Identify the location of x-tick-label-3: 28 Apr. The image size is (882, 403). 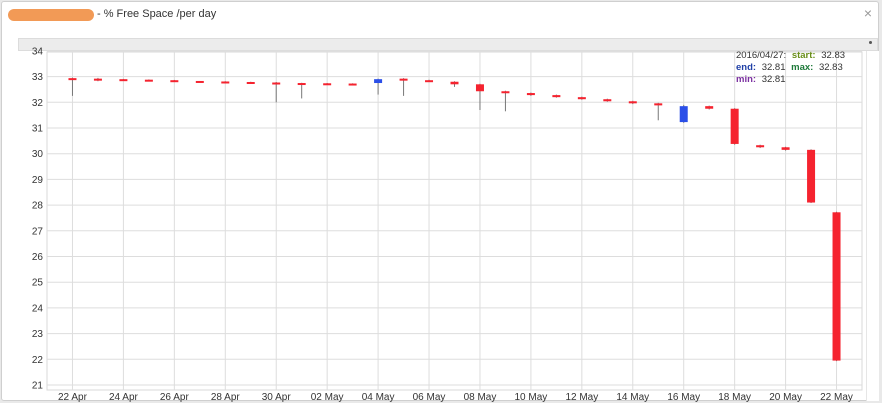
(226, 397).